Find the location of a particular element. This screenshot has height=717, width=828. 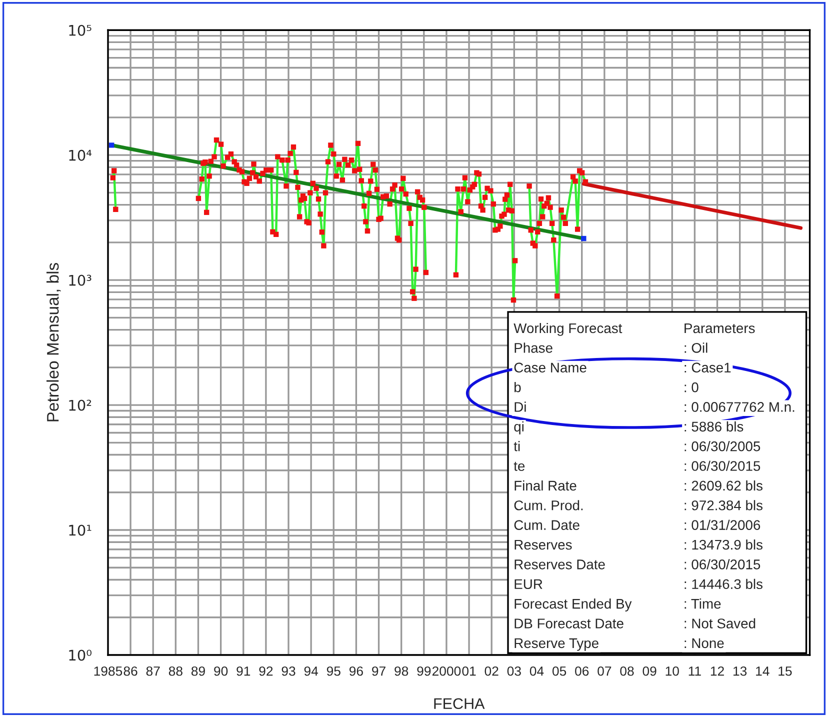

annotation: Parameters is located at coordinates (719, 328).